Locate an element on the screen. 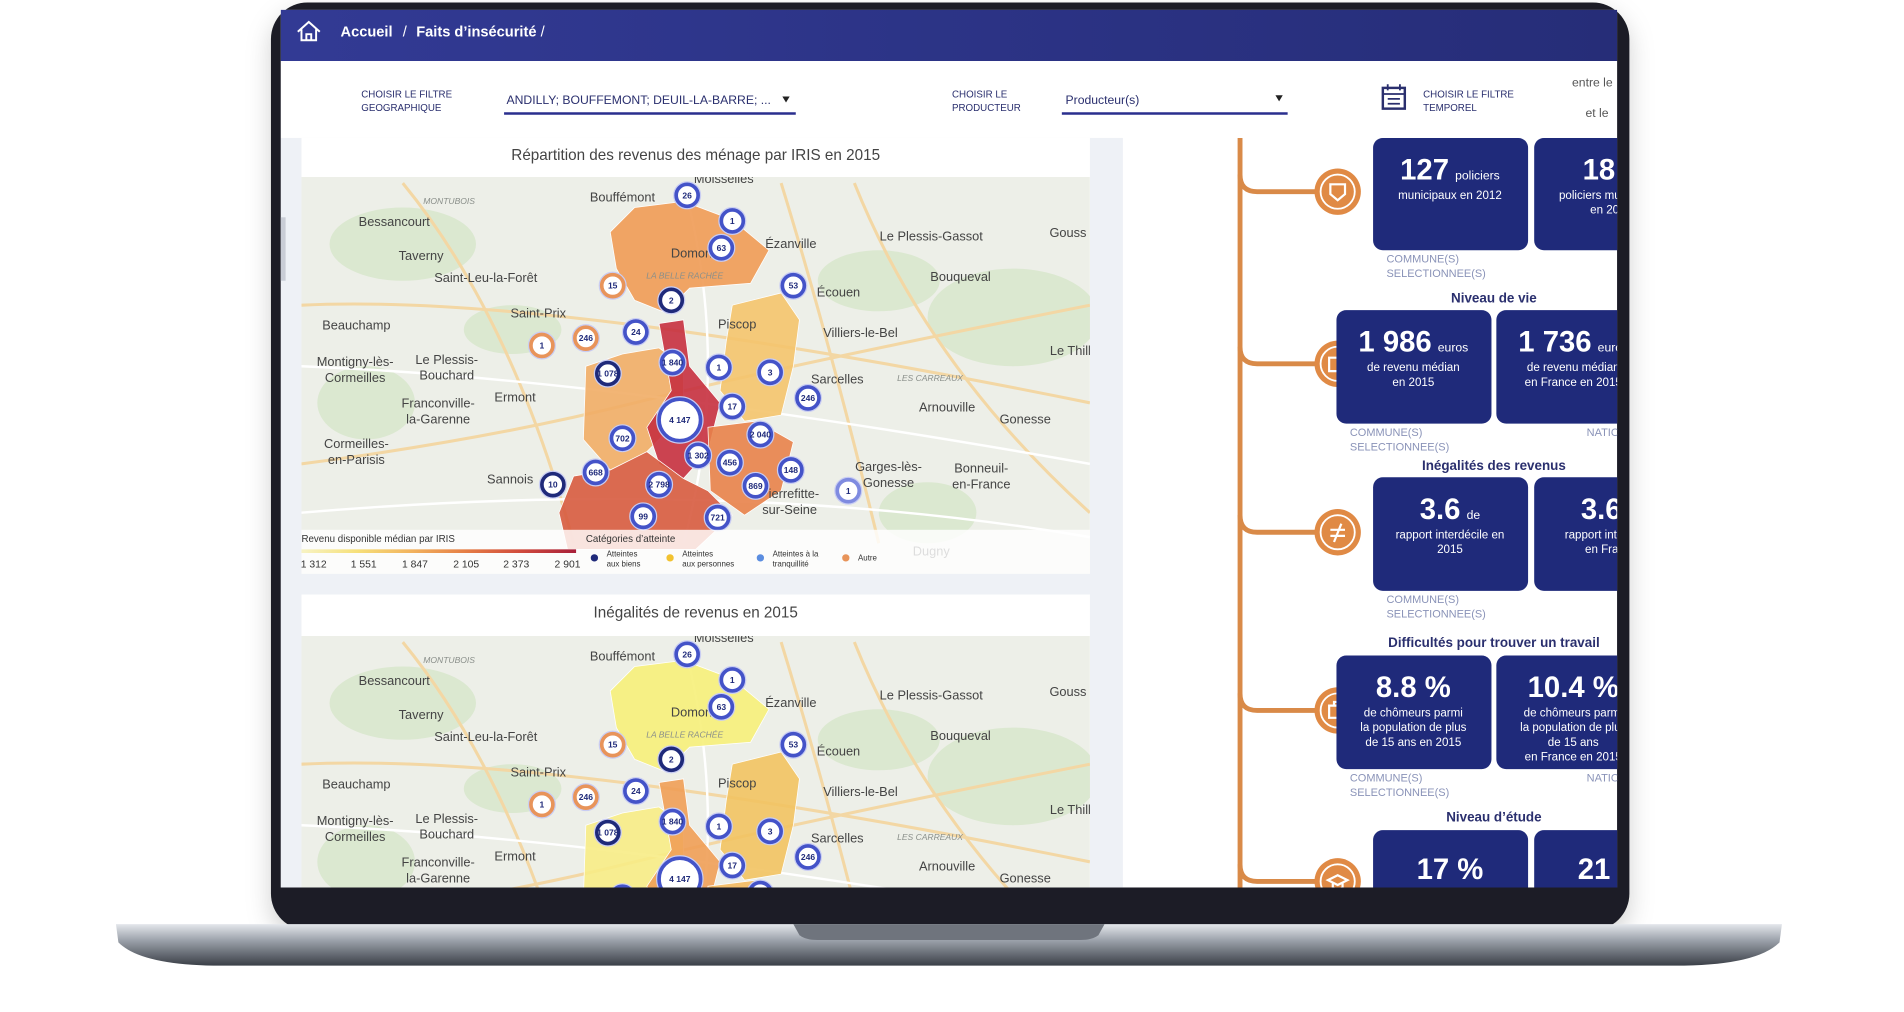 Image resolution: width=1904 pixels, height=1012 pixels. place-label: LES CARREAUX is located at coordinates (930, 837).